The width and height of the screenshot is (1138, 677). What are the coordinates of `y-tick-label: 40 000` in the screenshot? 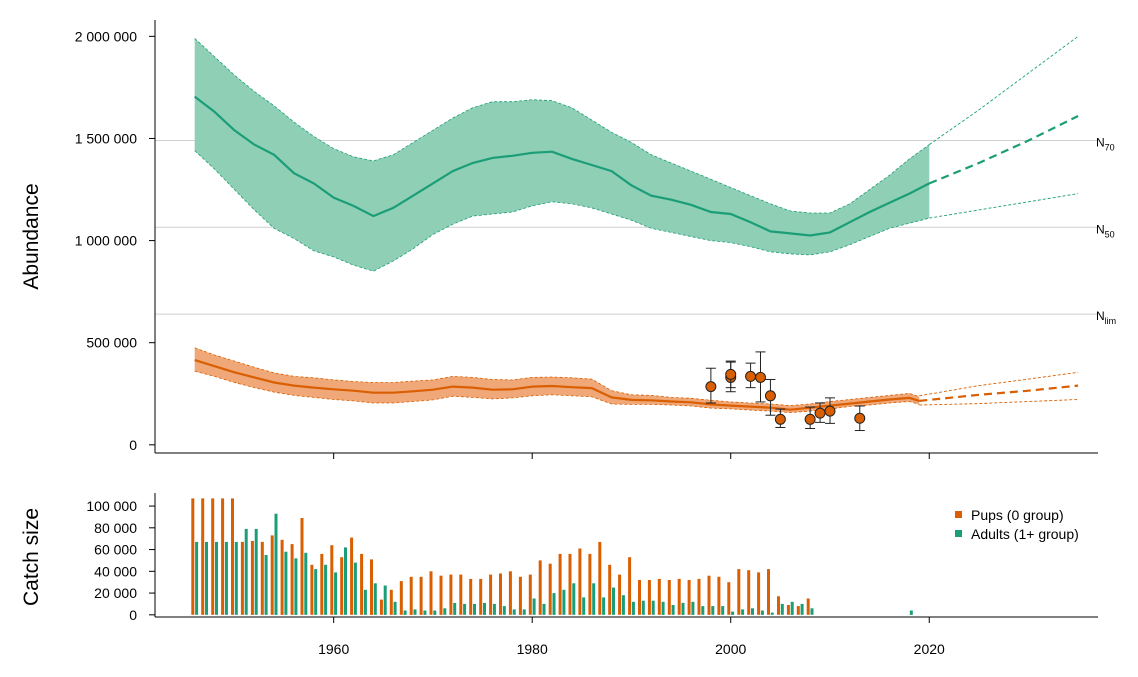 It's located at (115, 571).